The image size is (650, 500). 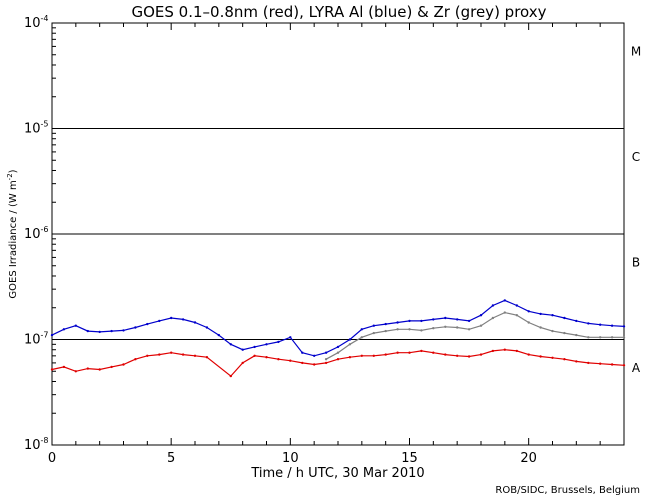 I want to click on flare-class-label: A, so click(x=636, y=368).